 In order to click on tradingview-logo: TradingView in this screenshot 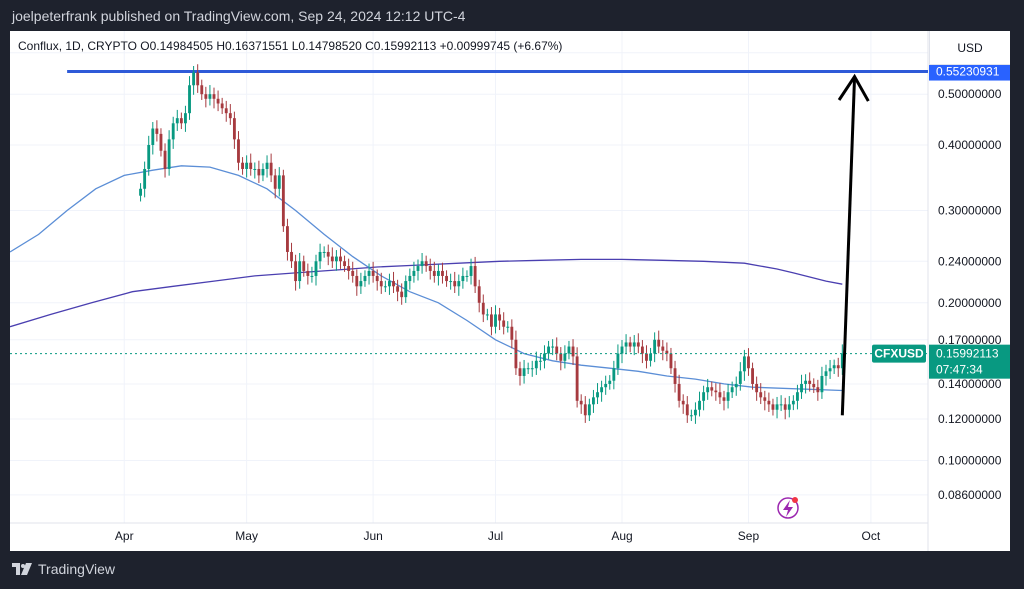, I will do `click(63, 569)`.